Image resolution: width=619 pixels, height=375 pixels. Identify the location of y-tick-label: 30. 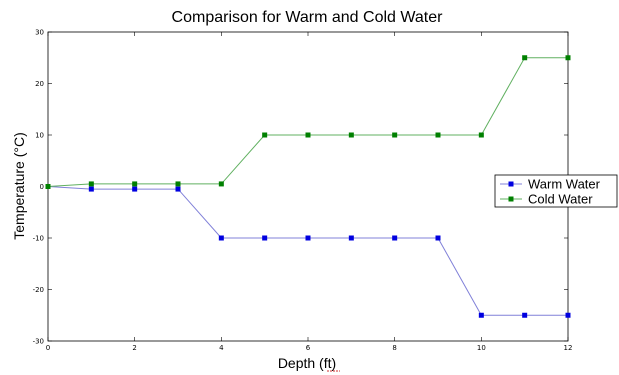
(39, 33).